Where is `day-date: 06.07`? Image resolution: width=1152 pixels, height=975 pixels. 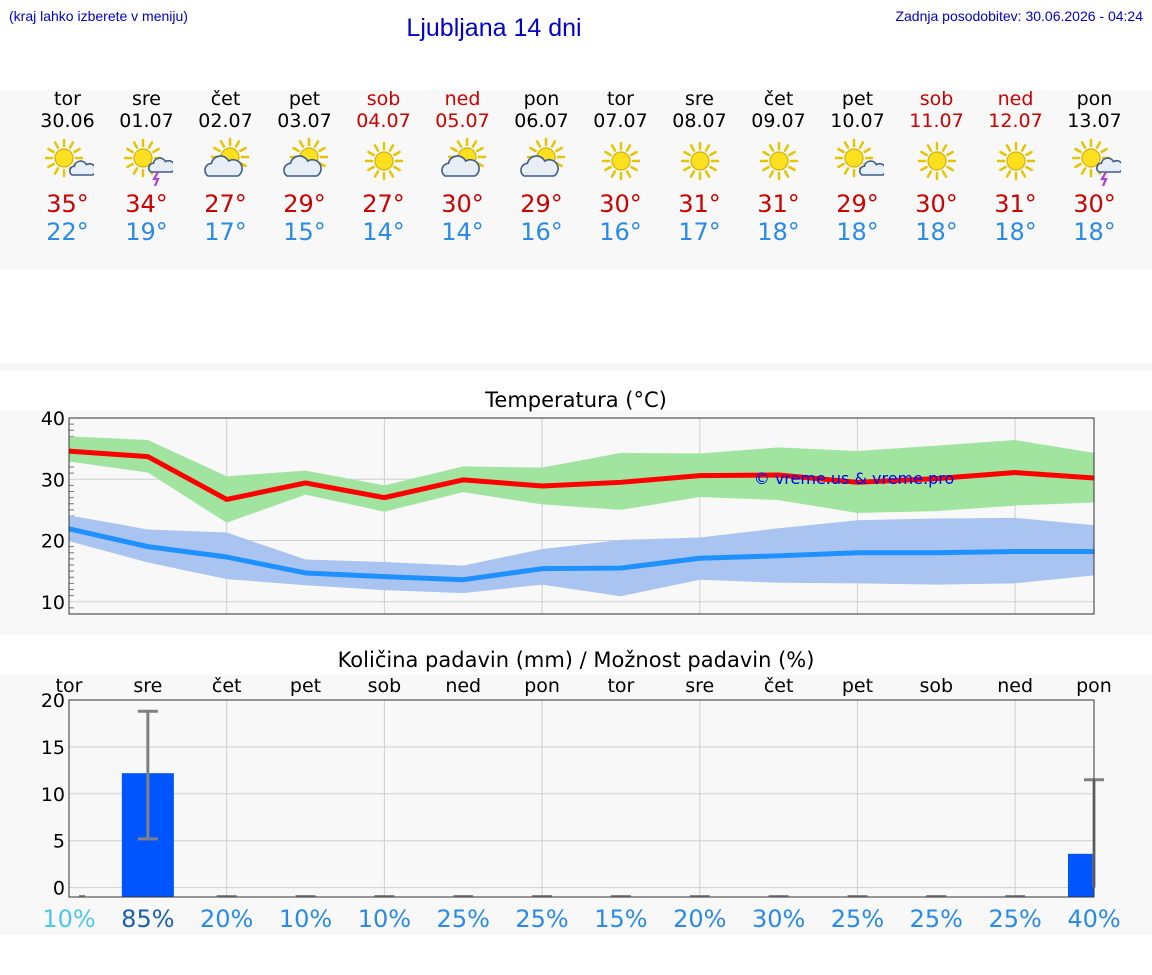 day-date: 06.07 is located at coordinates (541, 121).